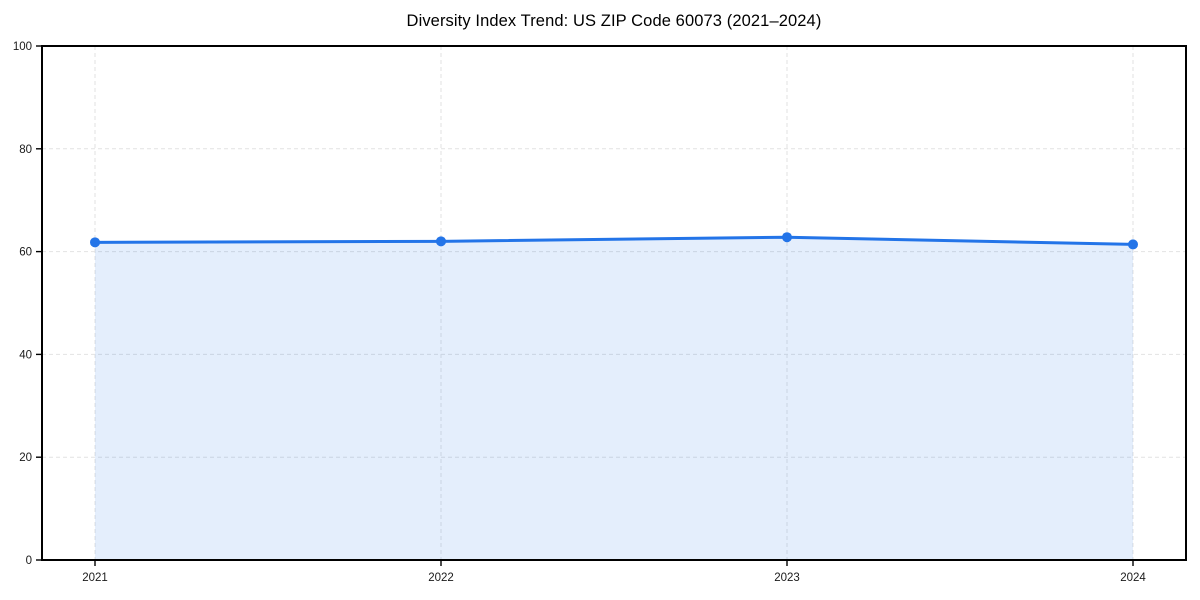 This screenshot has width=1200, height=600. I want to click on y-tick-label: 80, so click(25, 150).